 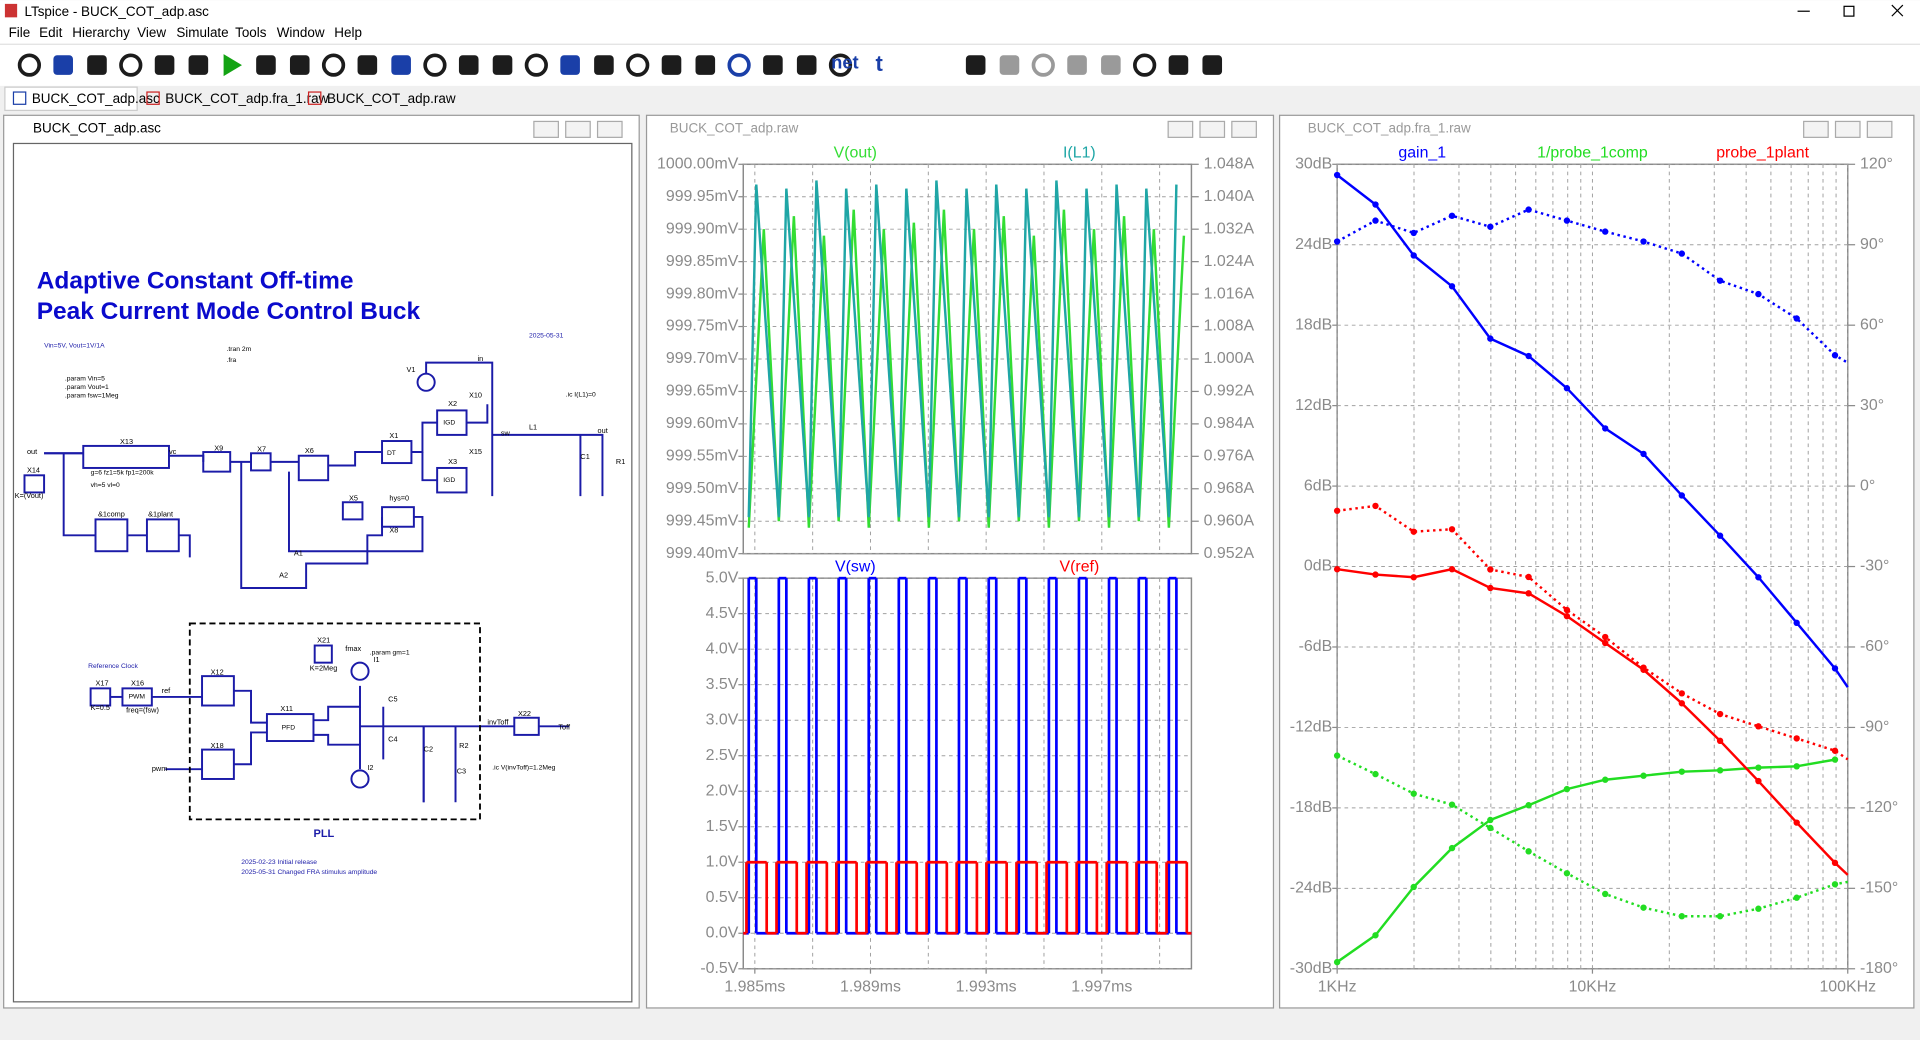 I want to click on schematic-label: .param fsw=1Meg, so click(x=92, y=395).